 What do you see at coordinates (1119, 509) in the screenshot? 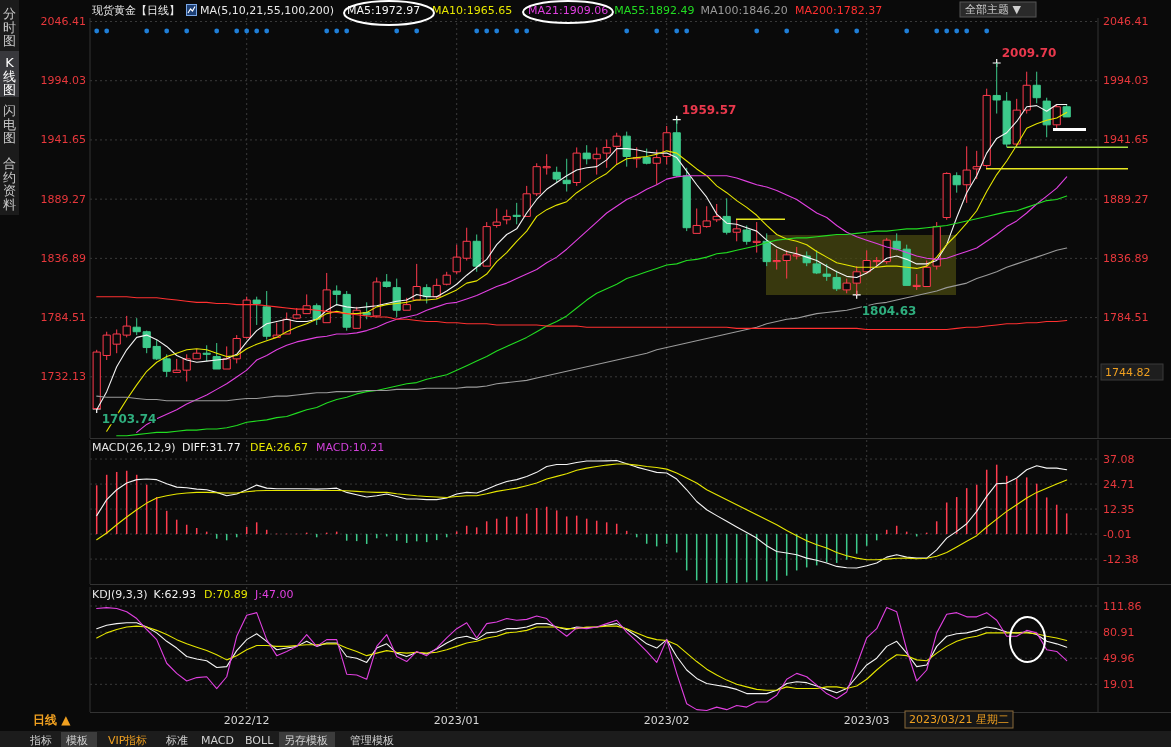
I see `y-tick-label: 12.35` at bounding box center [1119, 509].